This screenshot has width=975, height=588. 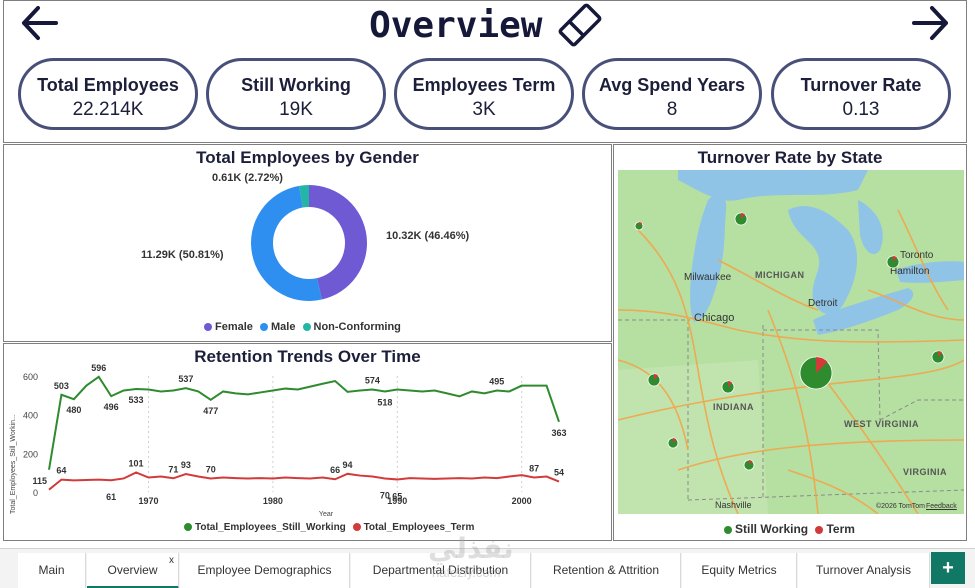 I want to click on legend-item-still-working: Still Working, so click(x=766, y=529).